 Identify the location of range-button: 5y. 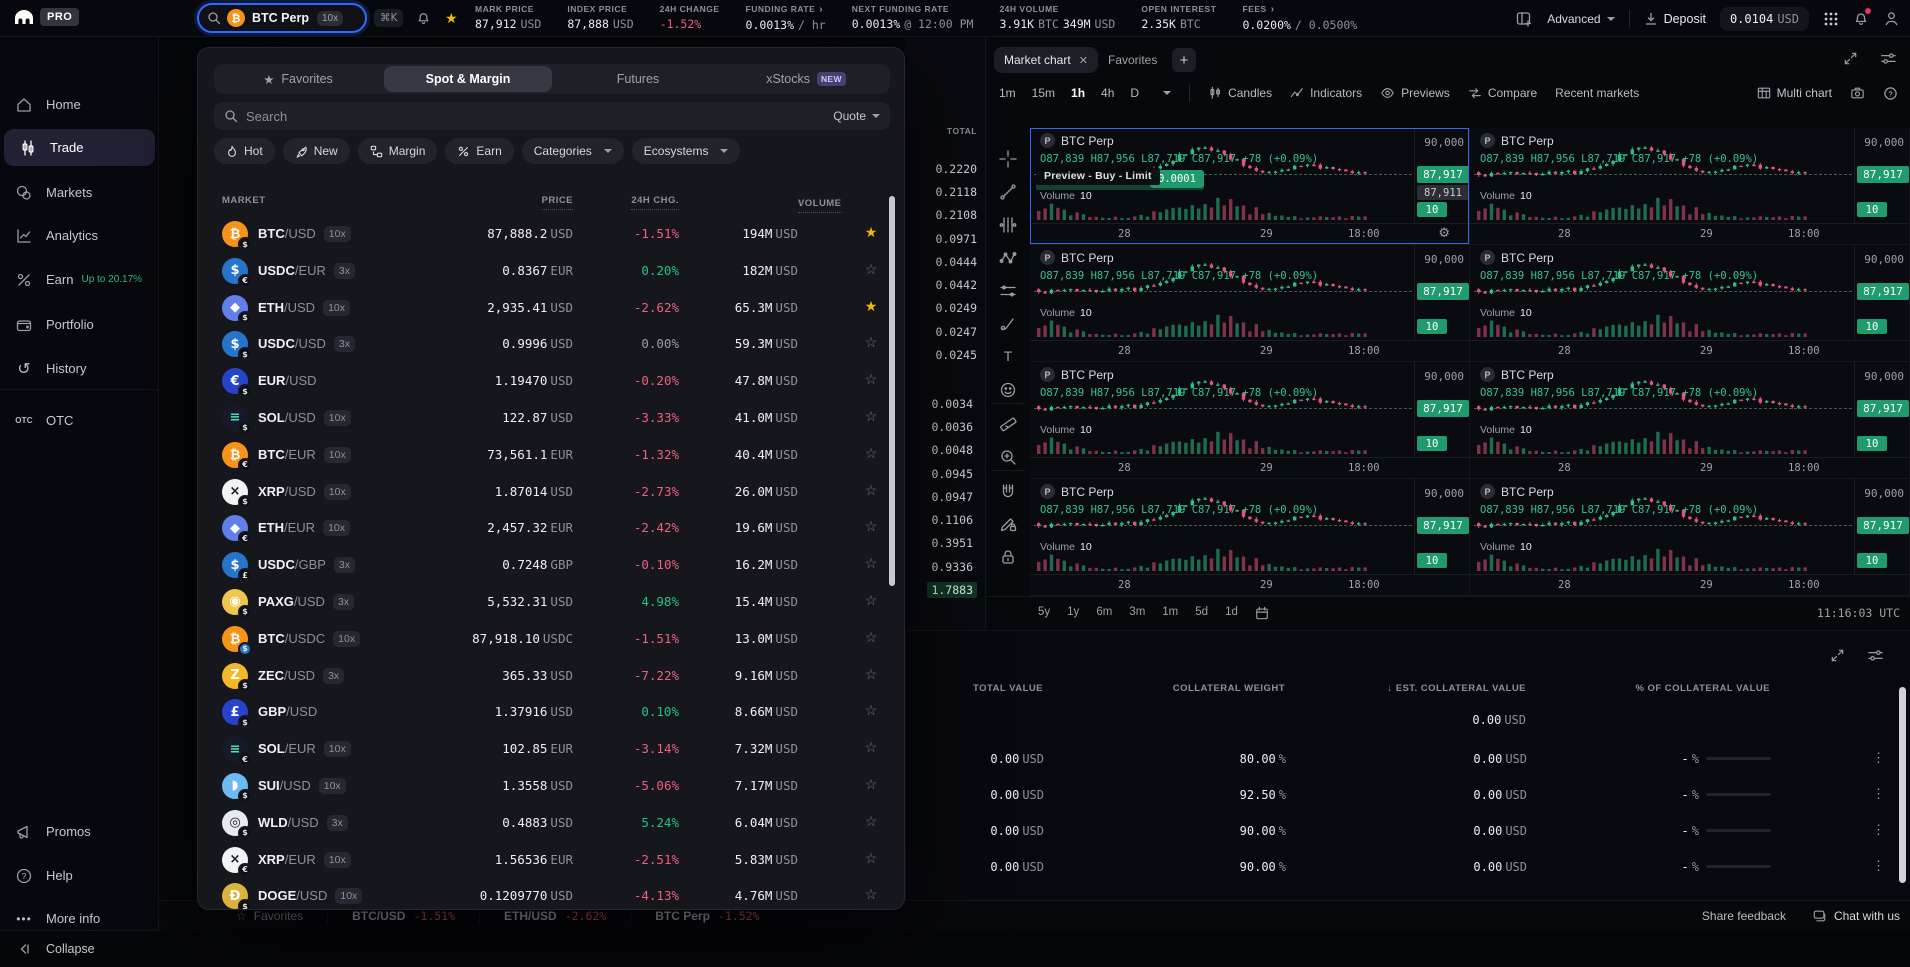
(1044, 612).